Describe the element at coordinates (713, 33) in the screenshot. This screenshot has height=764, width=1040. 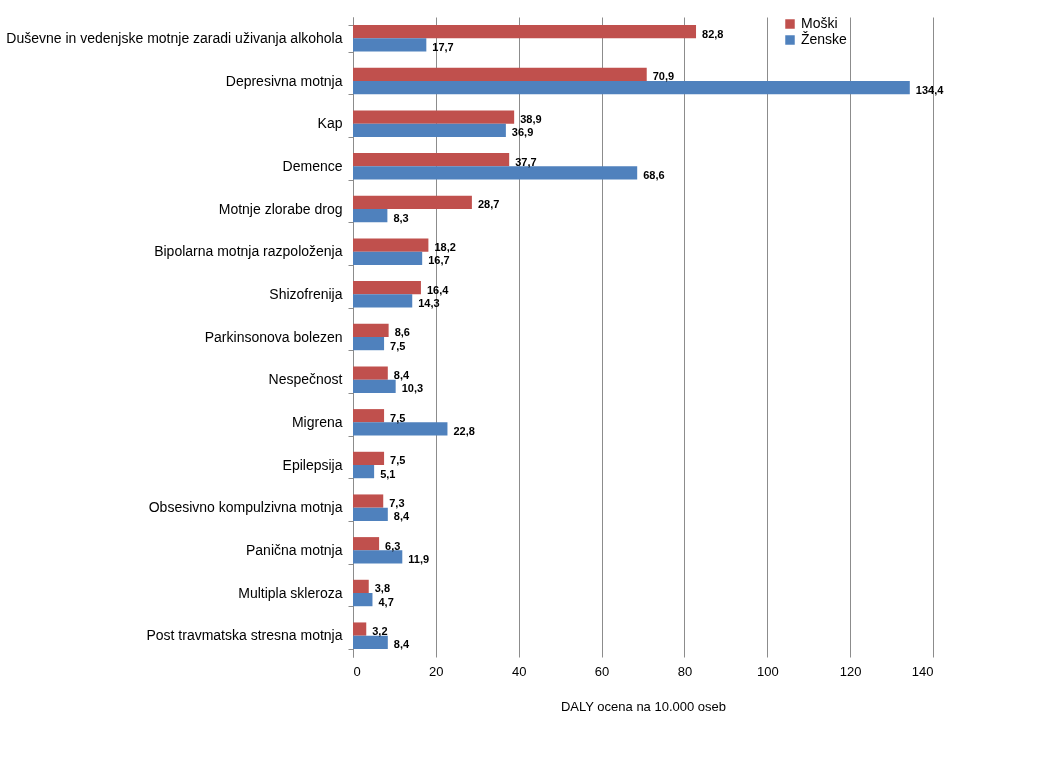
I see `data-label: 82,8` at that location.